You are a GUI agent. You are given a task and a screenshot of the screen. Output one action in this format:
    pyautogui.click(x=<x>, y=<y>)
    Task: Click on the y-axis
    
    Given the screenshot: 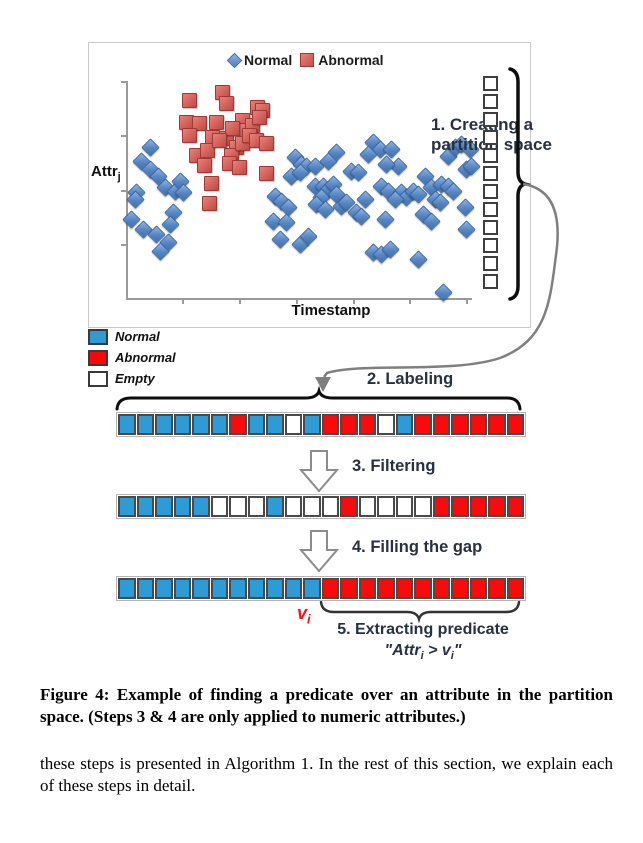 What is the action you would take?
    pyautogui.click(x=127, y=190)
    